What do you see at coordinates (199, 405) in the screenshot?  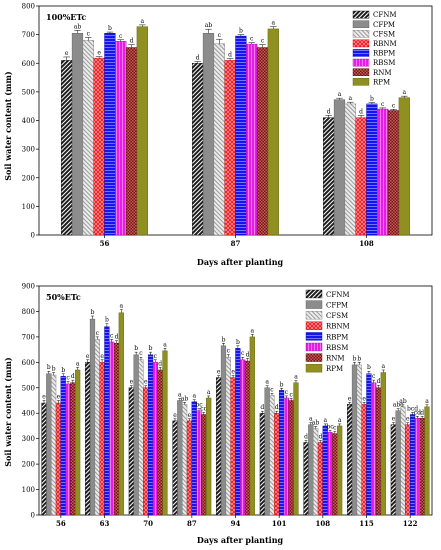 I see `significance-letter: bc` at bounding box center [199, 405].